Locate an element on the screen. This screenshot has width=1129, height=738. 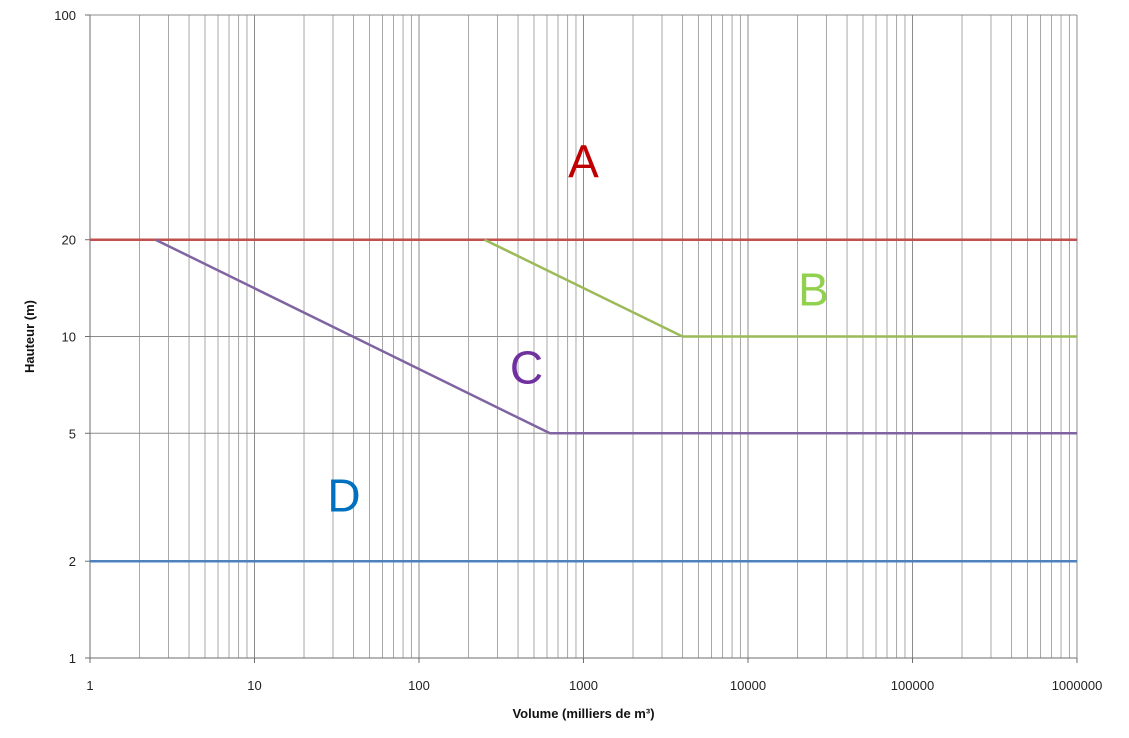
y-tick-label: 5 is located at coordinates (72, 433).